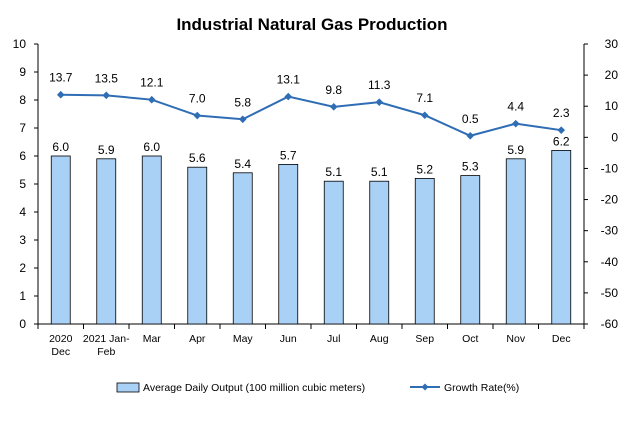 The image size is (644, 430). I want to click on x-tick-label-line: 2021 Jan-, so click(106, 339).